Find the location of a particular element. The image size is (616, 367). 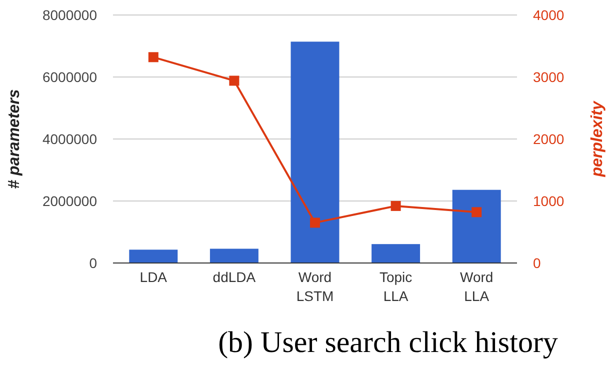

x-tick-label: Word LLA is located at coordinates (477, 286).